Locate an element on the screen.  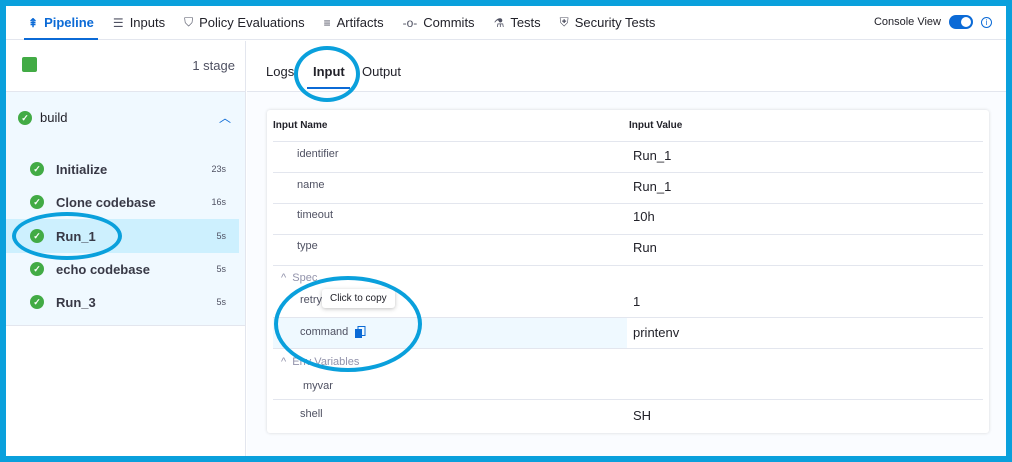
input-name: type is located at coordinates (307, 246).